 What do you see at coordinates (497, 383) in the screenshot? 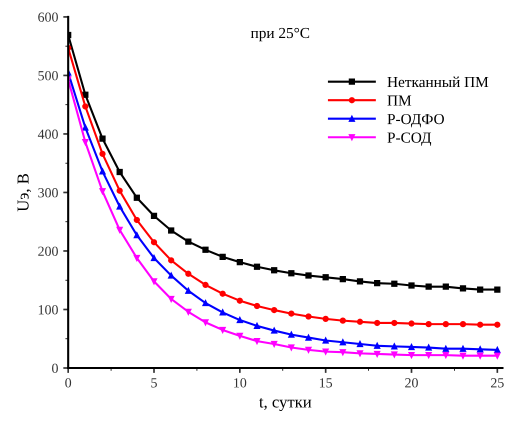
I see `x-tick-label: 25` at bounding box center [497, 383].